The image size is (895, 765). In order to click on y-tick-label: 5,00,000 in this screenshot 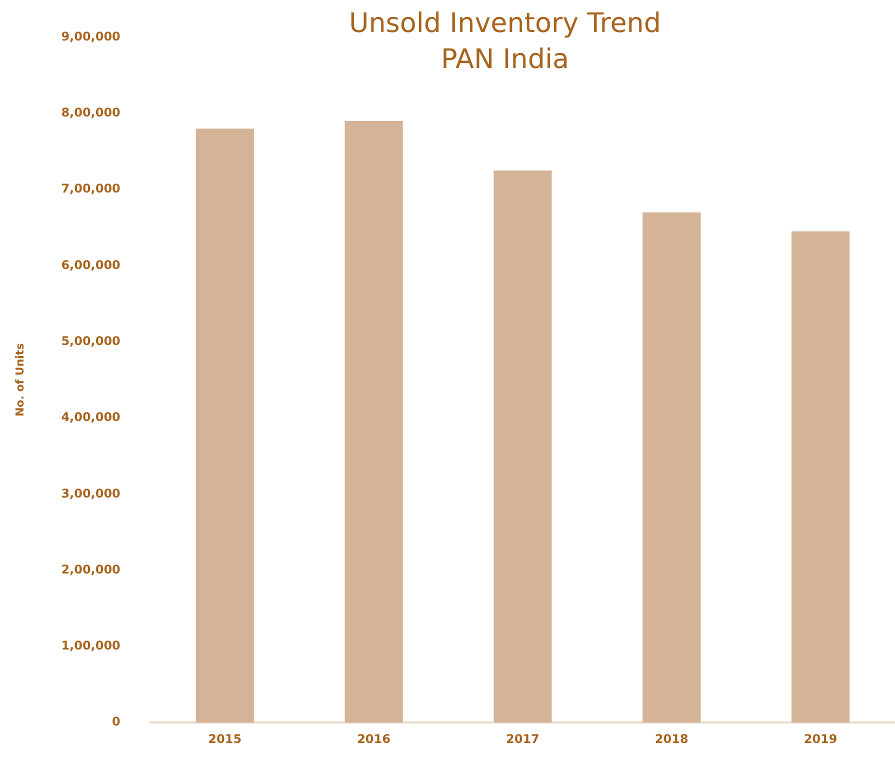, I will do `click(90, 341)`.